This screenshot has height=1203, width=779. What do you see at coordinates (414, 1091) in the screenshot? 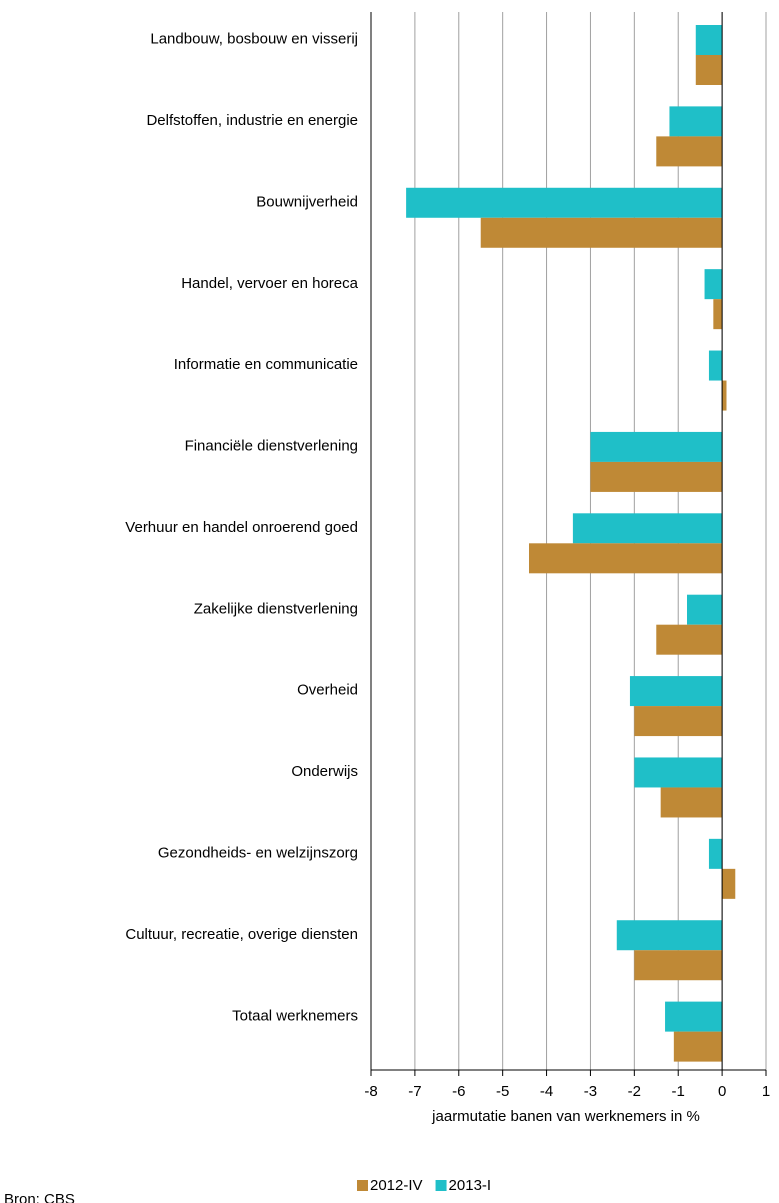
I see `x-tick-label: -7` at bounding box center [414, 1091].